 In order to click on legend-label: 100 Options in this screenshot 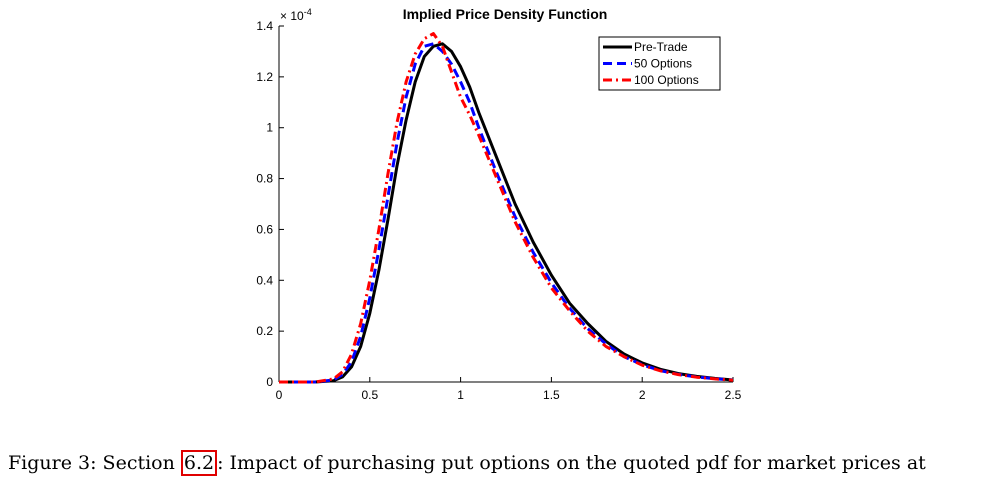, I will do `click(666, 80)`.